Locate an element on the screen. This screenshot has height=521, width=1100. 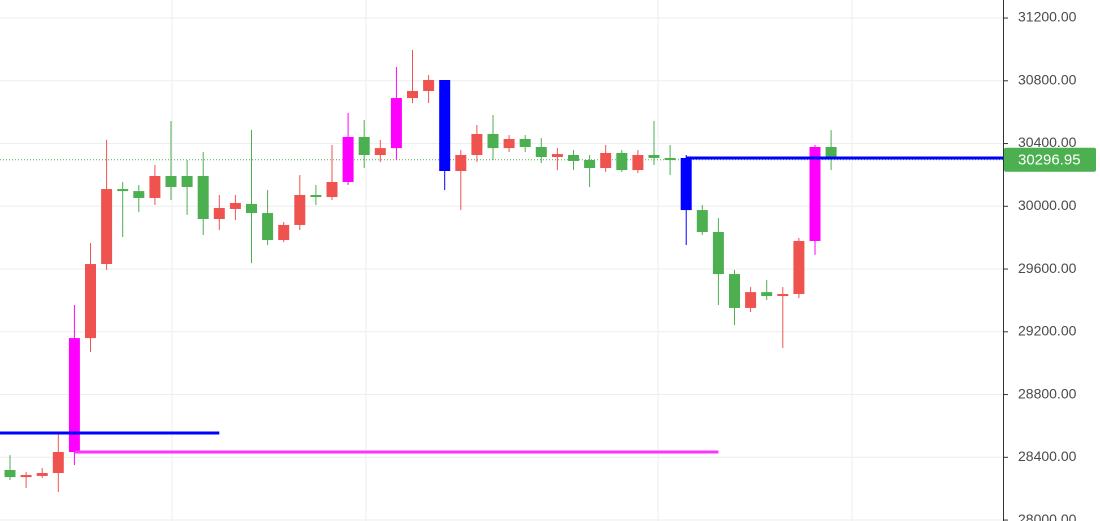
y-tick-label: 28400.00 is located at coordinates (1047, 456).